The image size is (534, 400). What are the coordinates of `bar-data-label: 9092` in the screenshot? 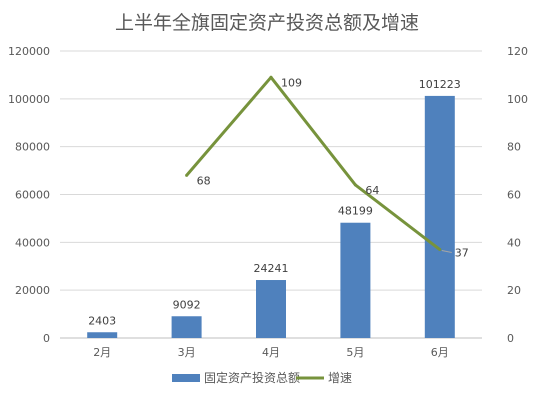 It's located at (187, 304).